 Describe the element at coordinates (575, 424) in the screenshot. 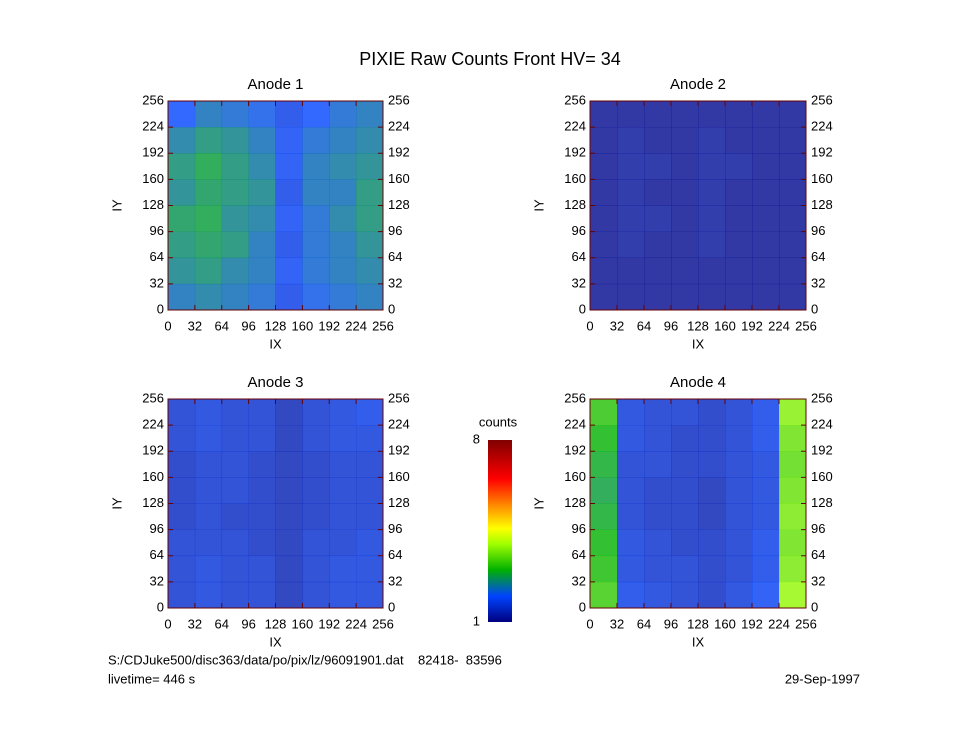

I see `y-tick-label: 224` at that location.